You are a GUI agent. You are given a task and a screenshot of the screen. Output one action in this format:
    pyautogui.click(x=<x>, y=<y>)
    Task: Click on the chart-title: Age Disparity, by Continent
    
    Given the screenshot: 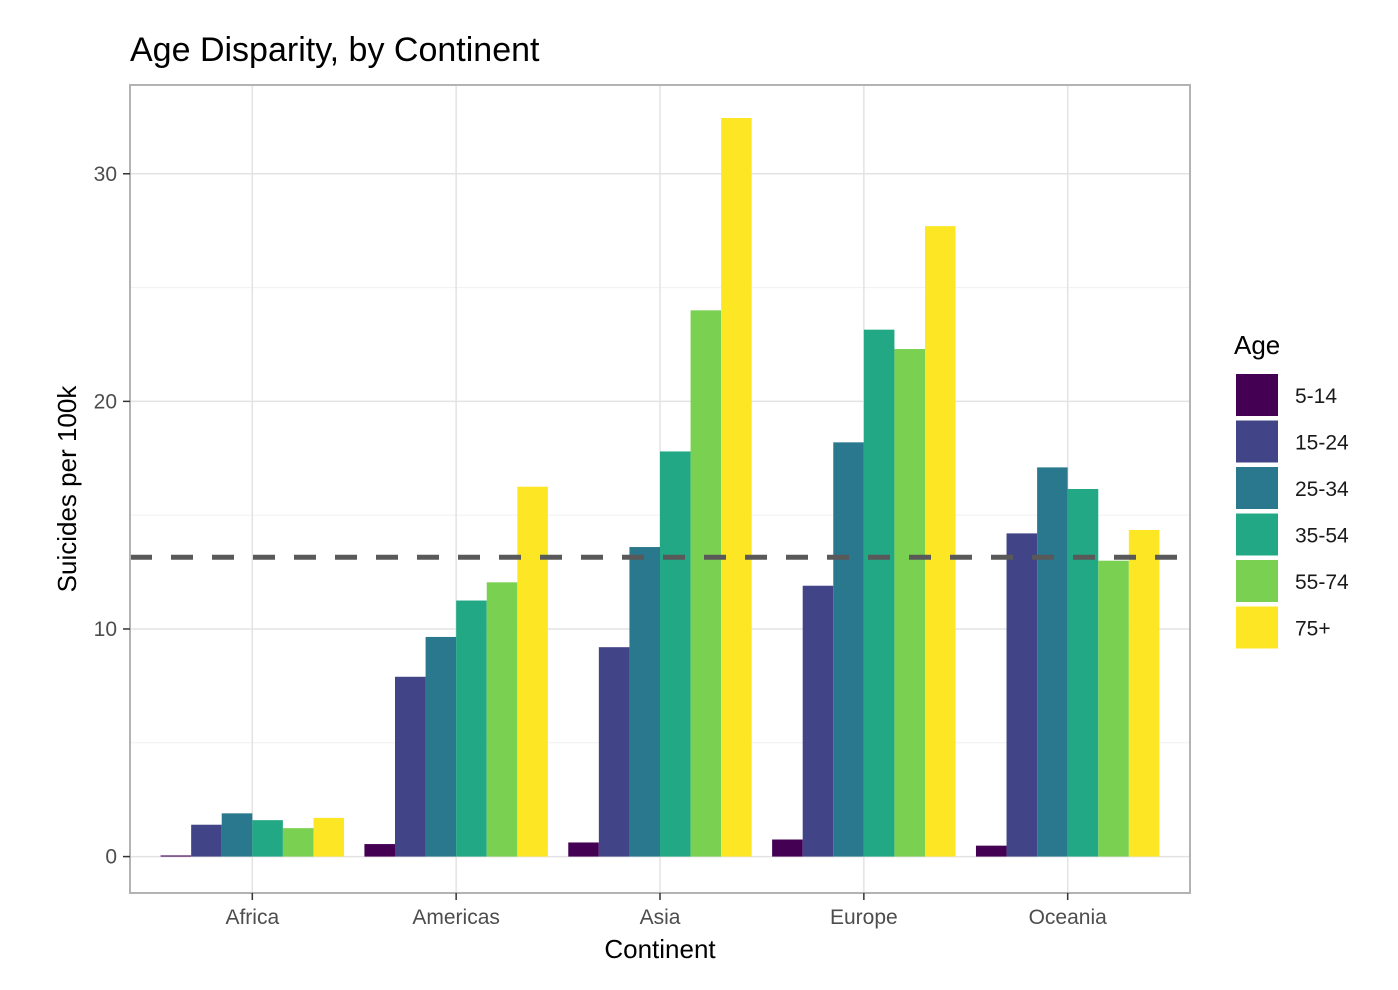 What is the action you would take?
    pyautogui.click(x=335, y=50)
    